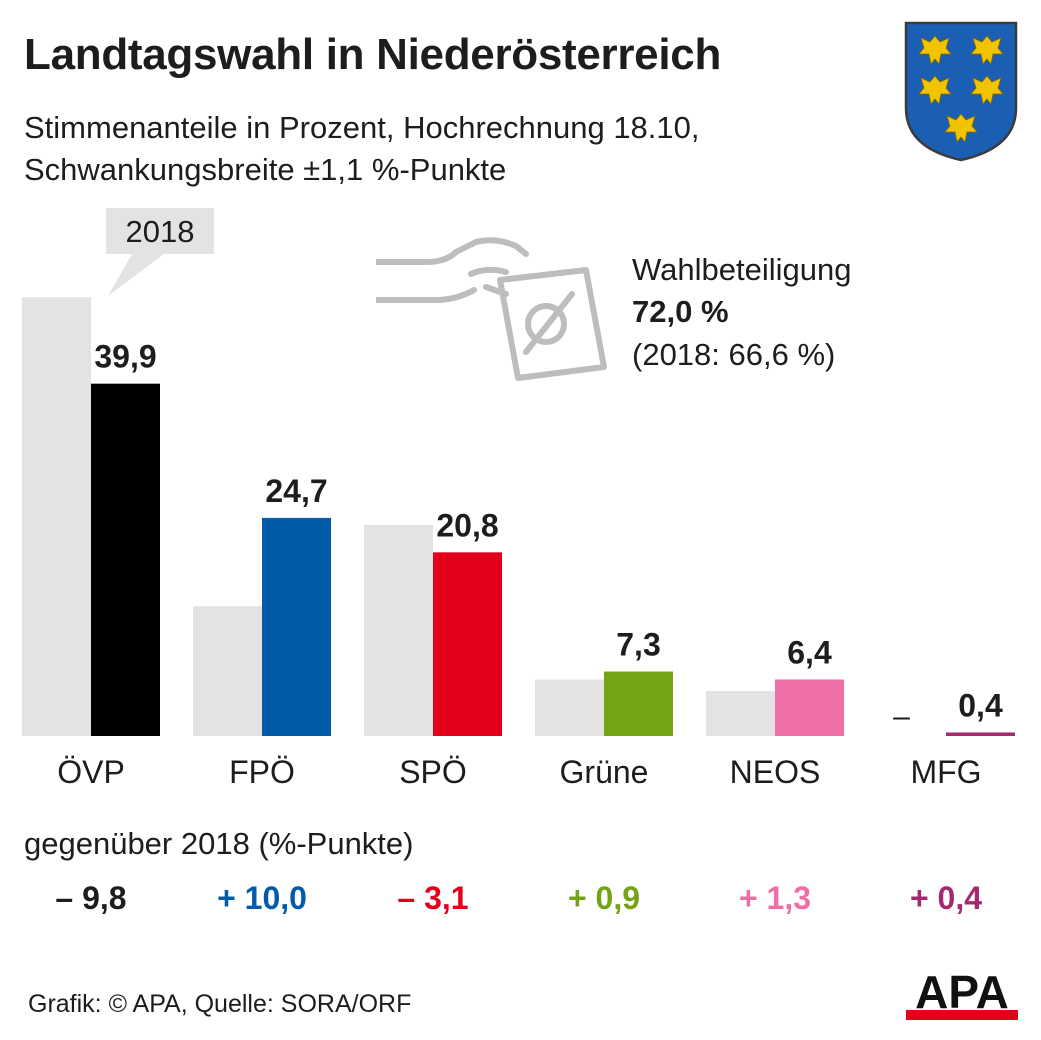 The image size is (1041, 1040). Describe the element at coordinates (491, 309) in the screenshot. I see `hand-with-ballot-icon` at that location.